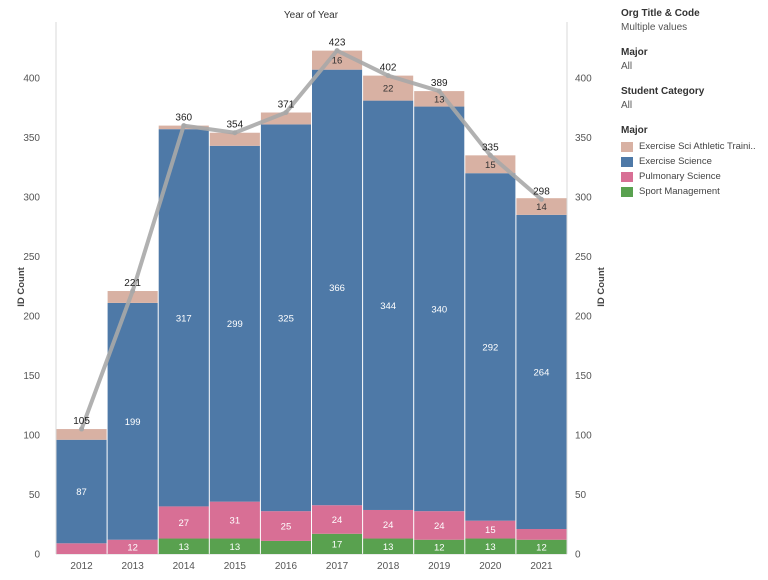 This screenshot has width=768, height=580. What do you see at coordinates (439, 566) in the screenshot?
I see `x-tick-label: 2019` at bounding box center [439, 566].